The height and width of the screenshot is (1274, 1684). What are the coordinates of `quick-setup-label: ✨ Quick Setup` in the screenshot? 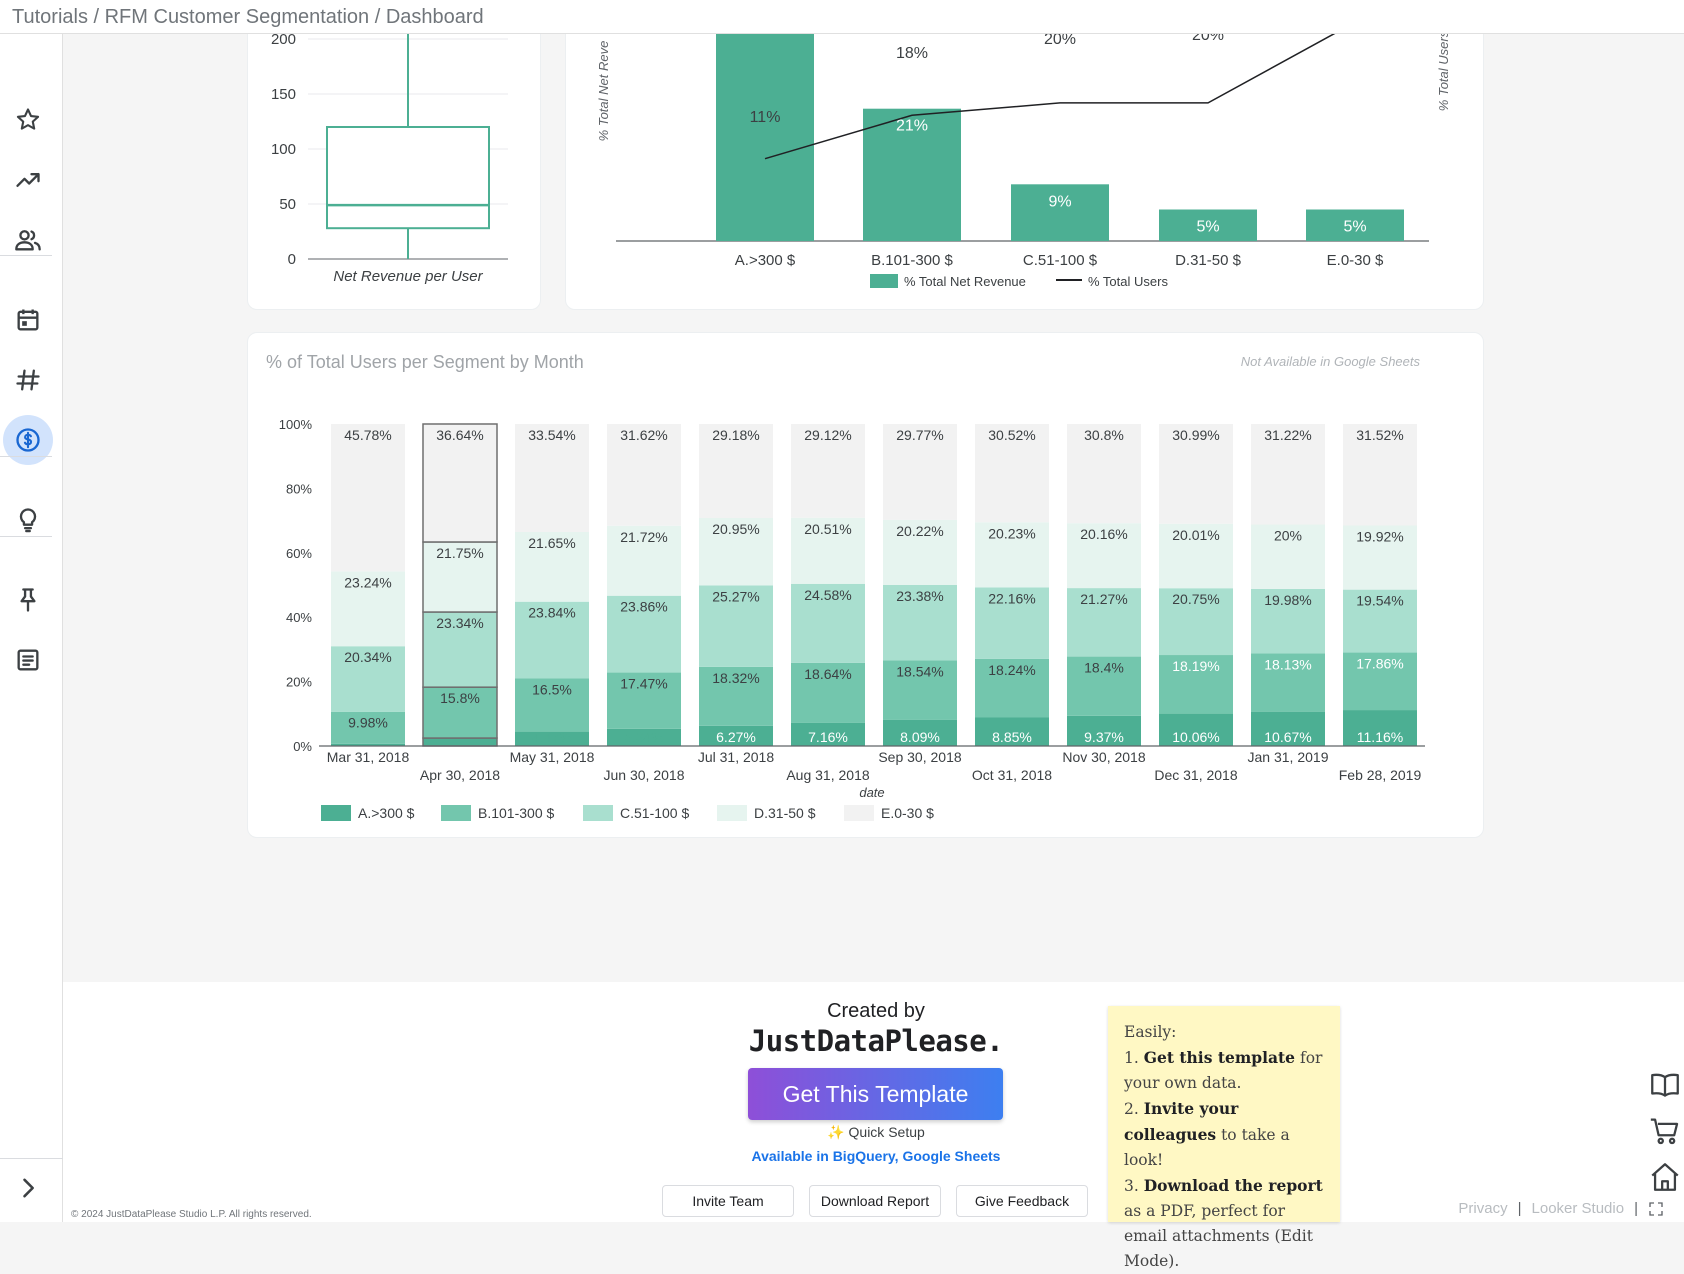 It's located at (876, 1132).